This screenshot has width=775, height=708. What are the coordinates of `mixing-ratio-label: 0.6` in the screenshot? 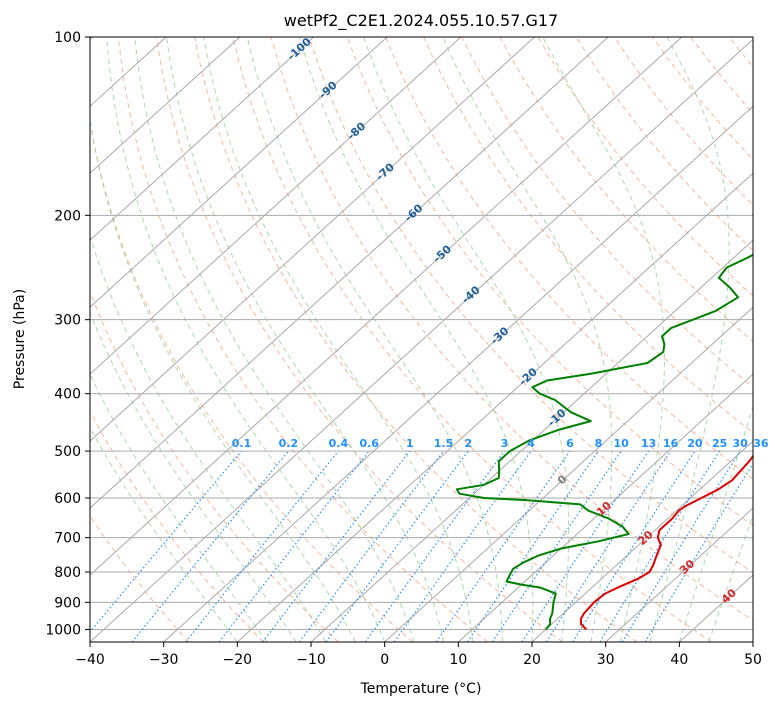 It's located at (369, 443).